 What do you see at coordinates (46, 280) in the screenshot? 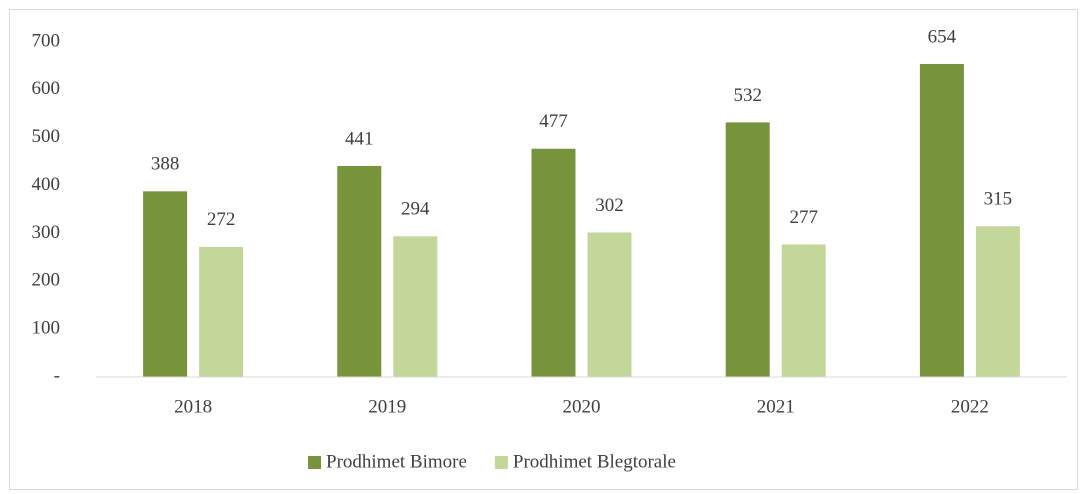
I see `y-tick-label: 200` at bounding box center [46, 280].